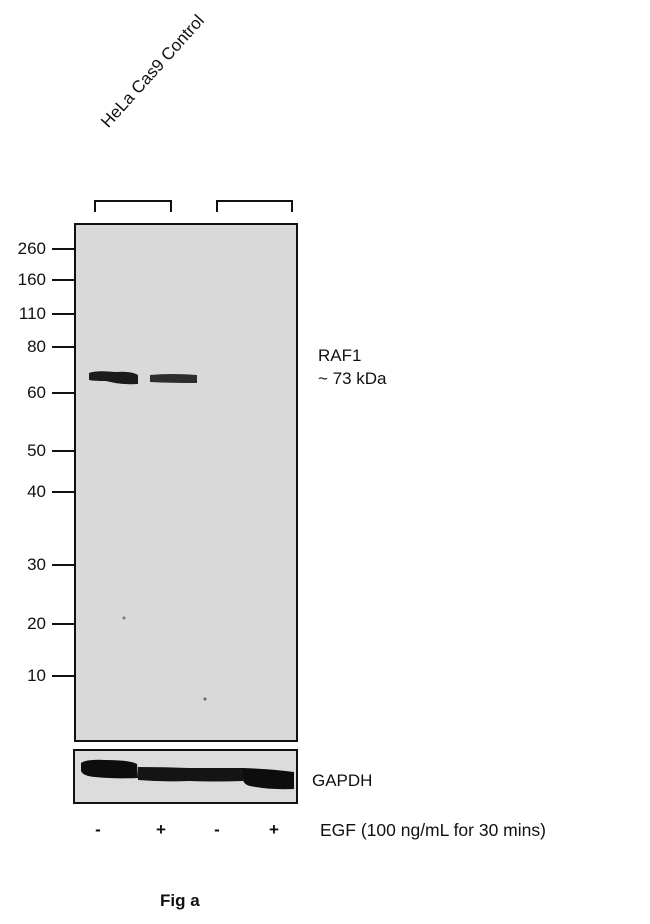 The width and height of the screenshot is (650, 924). I want to click on marker-label: 30, so click(36, 564).